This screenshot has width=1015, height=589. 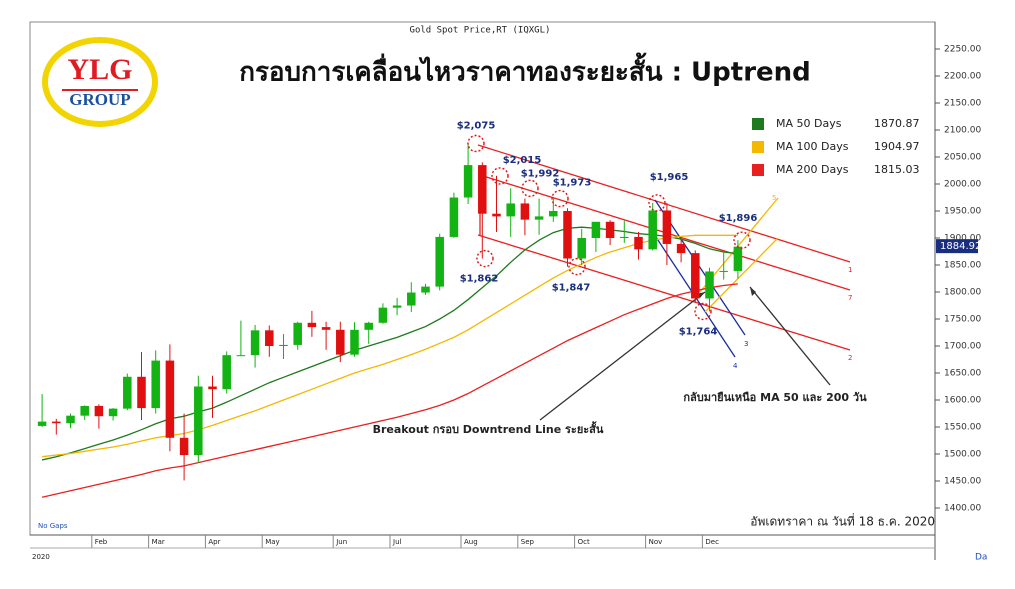 What do you see at coordinates (962, 104) in the screenshot?
I see `y-tick-label: 2150.00` at bounding box center [962, 104].